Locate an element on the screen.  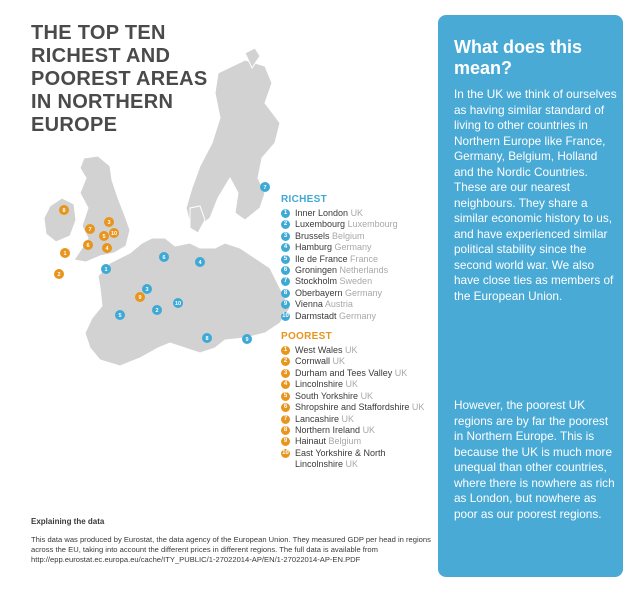
region-name: Groningen is located at coordinates (316, 270).